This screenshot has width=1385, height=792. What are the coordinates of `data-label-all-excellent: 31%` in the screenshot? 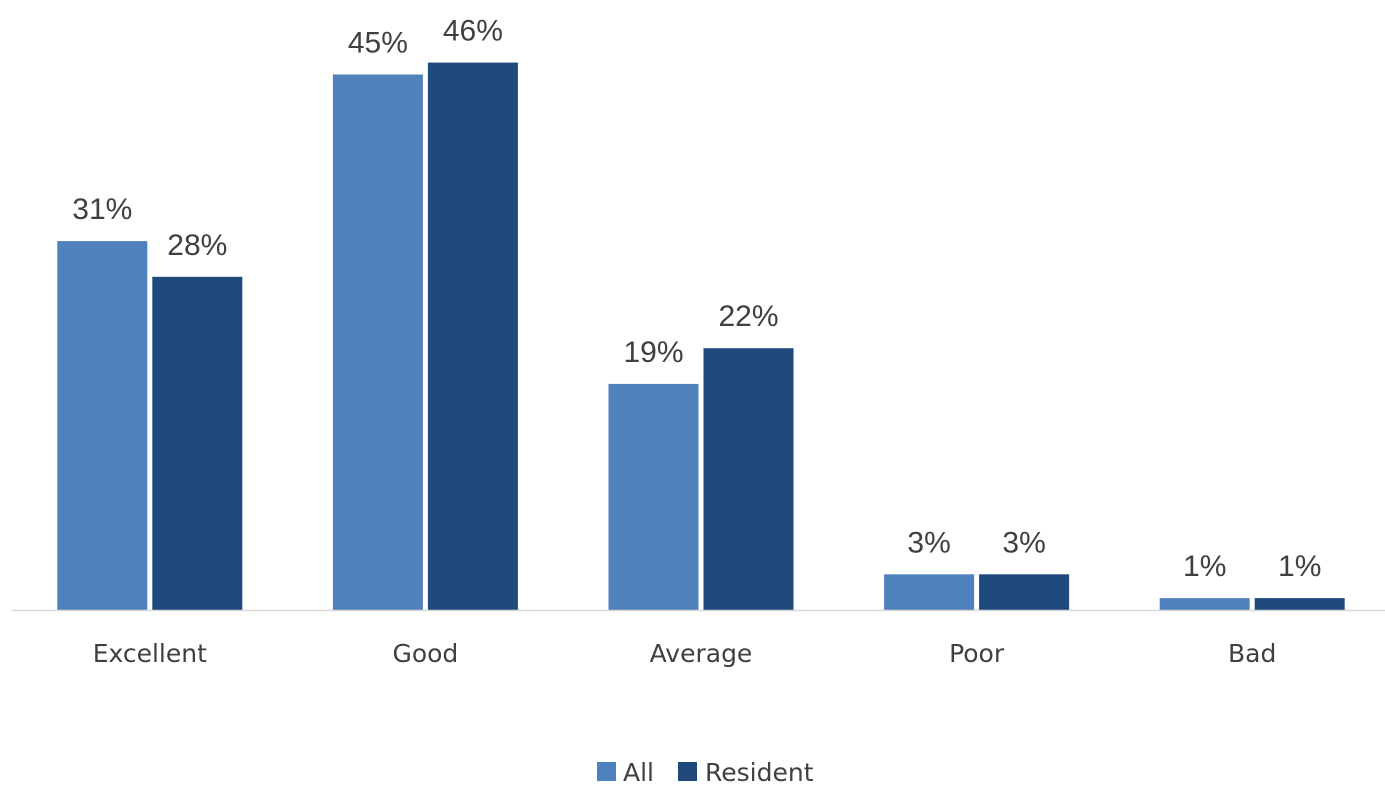 It's located at (102, 209).